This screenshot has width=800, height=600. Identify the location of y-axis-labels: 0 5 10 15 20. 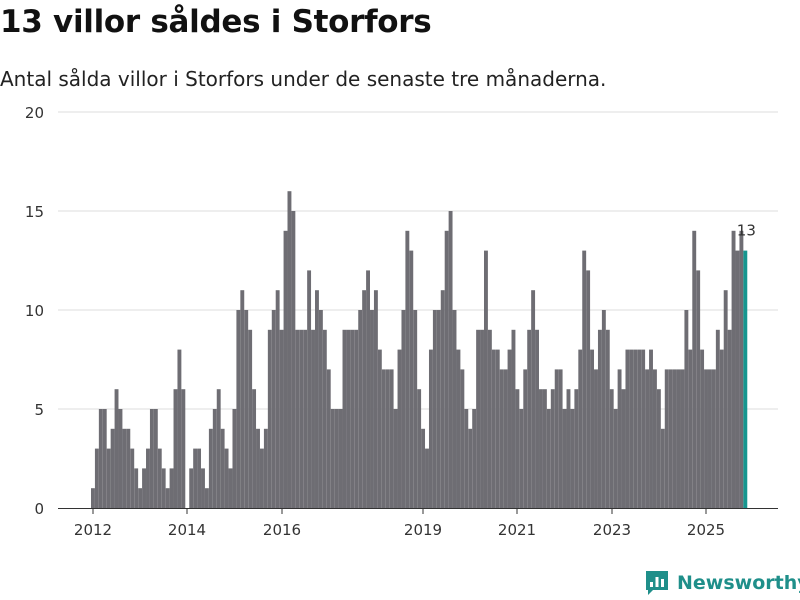
(34, 311).